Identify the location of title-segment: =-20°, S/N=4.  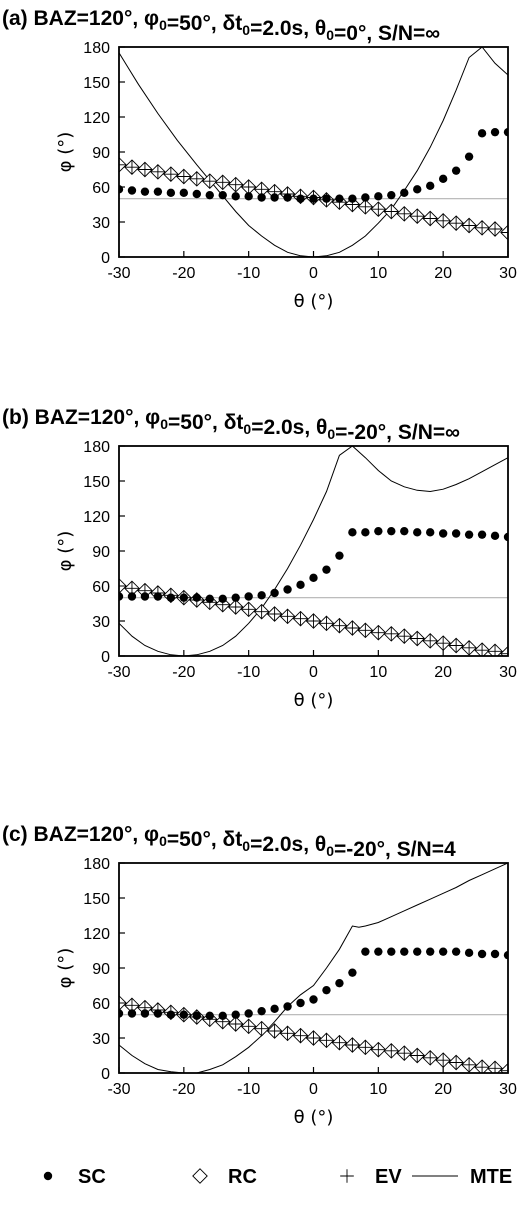
(395, 849).